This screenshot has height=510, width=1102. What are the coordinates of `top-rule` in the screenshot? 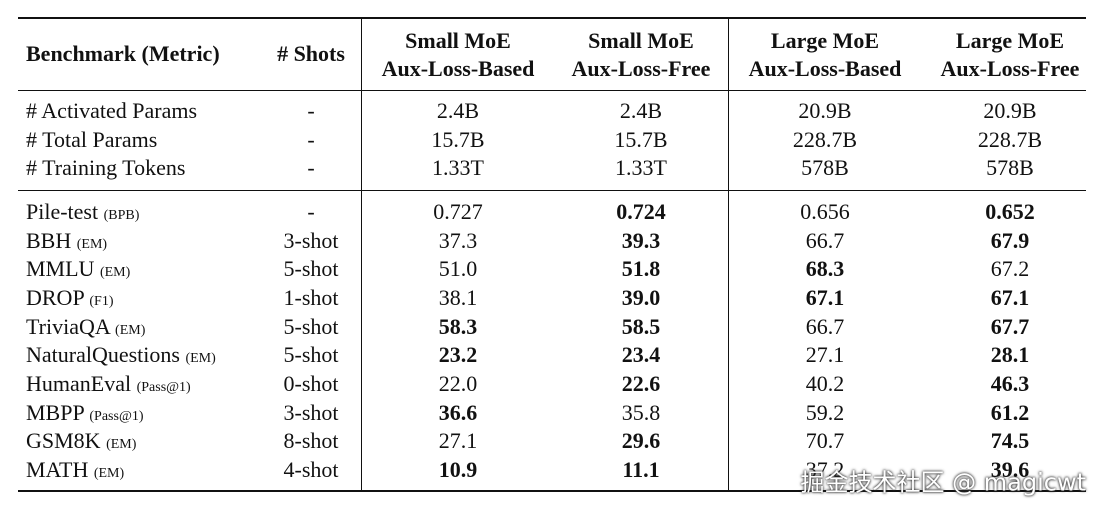 It's located at (552, 18).